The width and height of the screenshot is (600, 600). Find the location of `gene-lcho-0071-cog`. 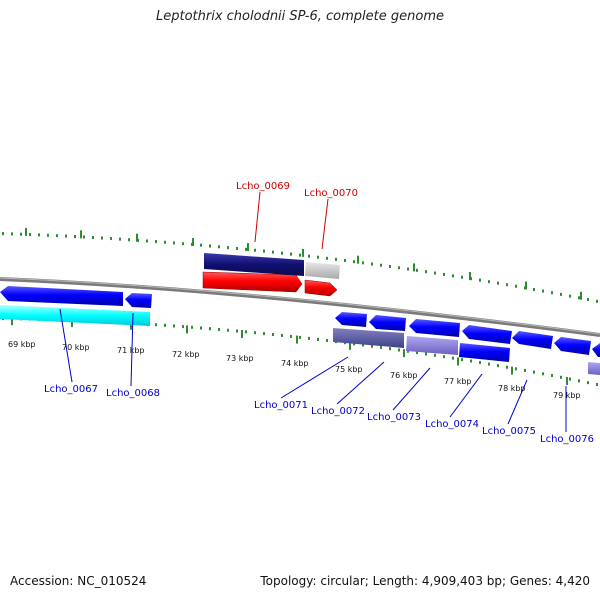

gene-lcho-0071-cog is located at coordinates (368, 338).